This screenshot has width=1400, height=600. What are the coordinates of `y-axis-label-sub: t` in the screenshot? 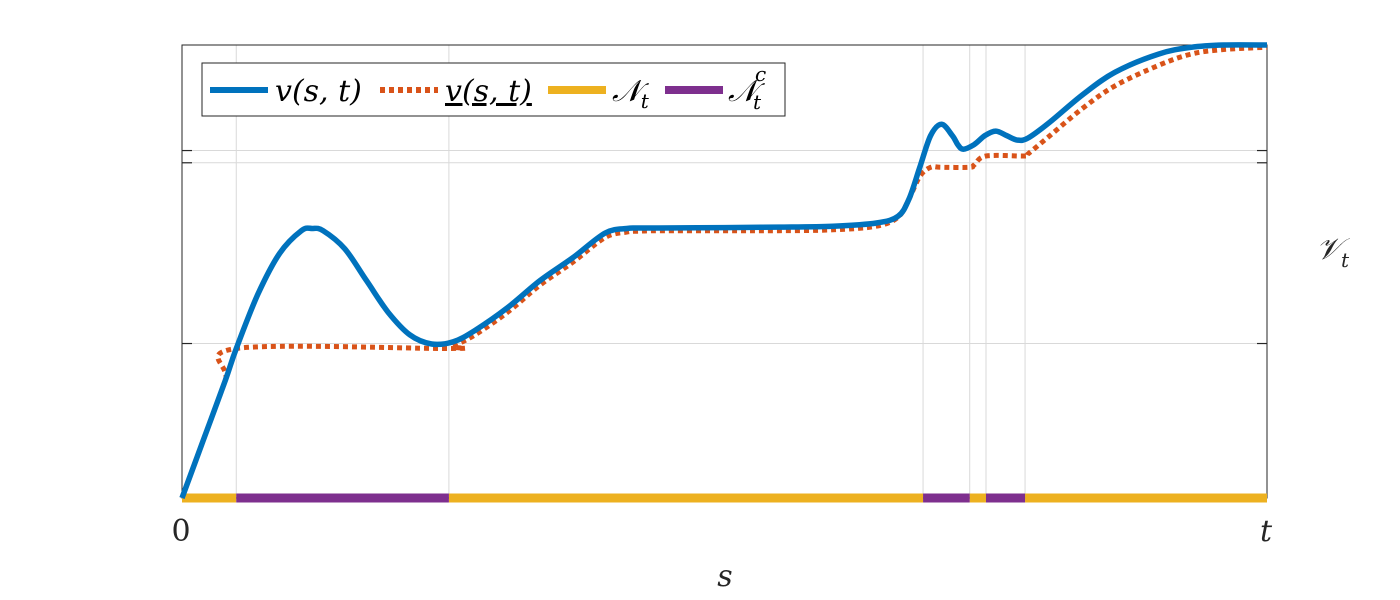 It's located at (1345, 260).